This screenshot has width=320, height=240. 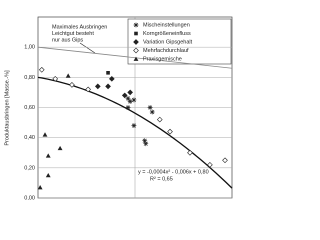 I want to click on y-tick-label: 0,40, so click(x=29, y=138).